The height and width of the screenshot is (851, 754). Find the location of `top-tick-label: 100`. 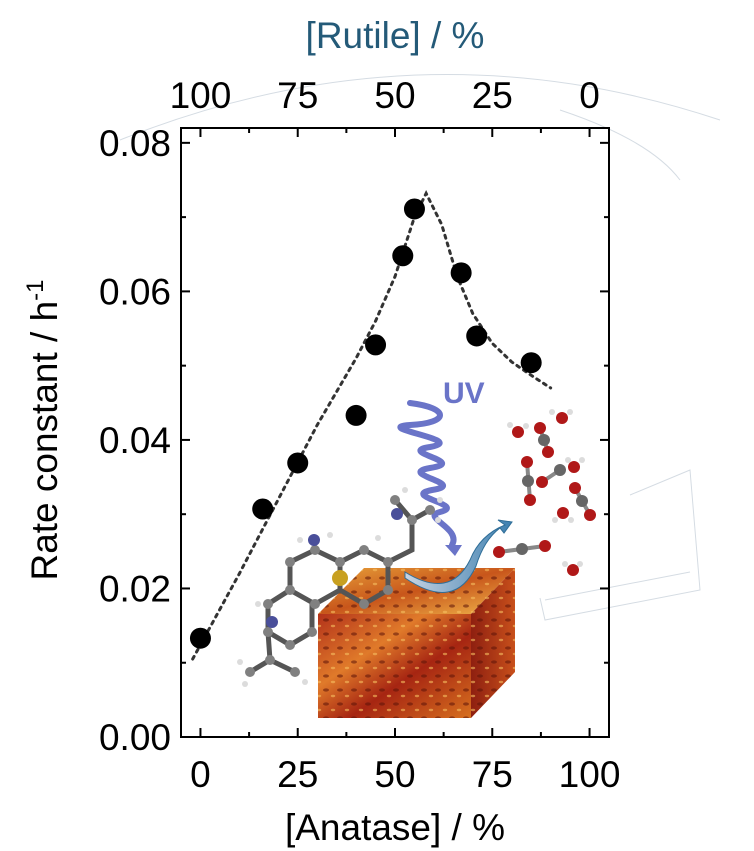

top-tick-label: 100 is located at coordinates (201, 95).